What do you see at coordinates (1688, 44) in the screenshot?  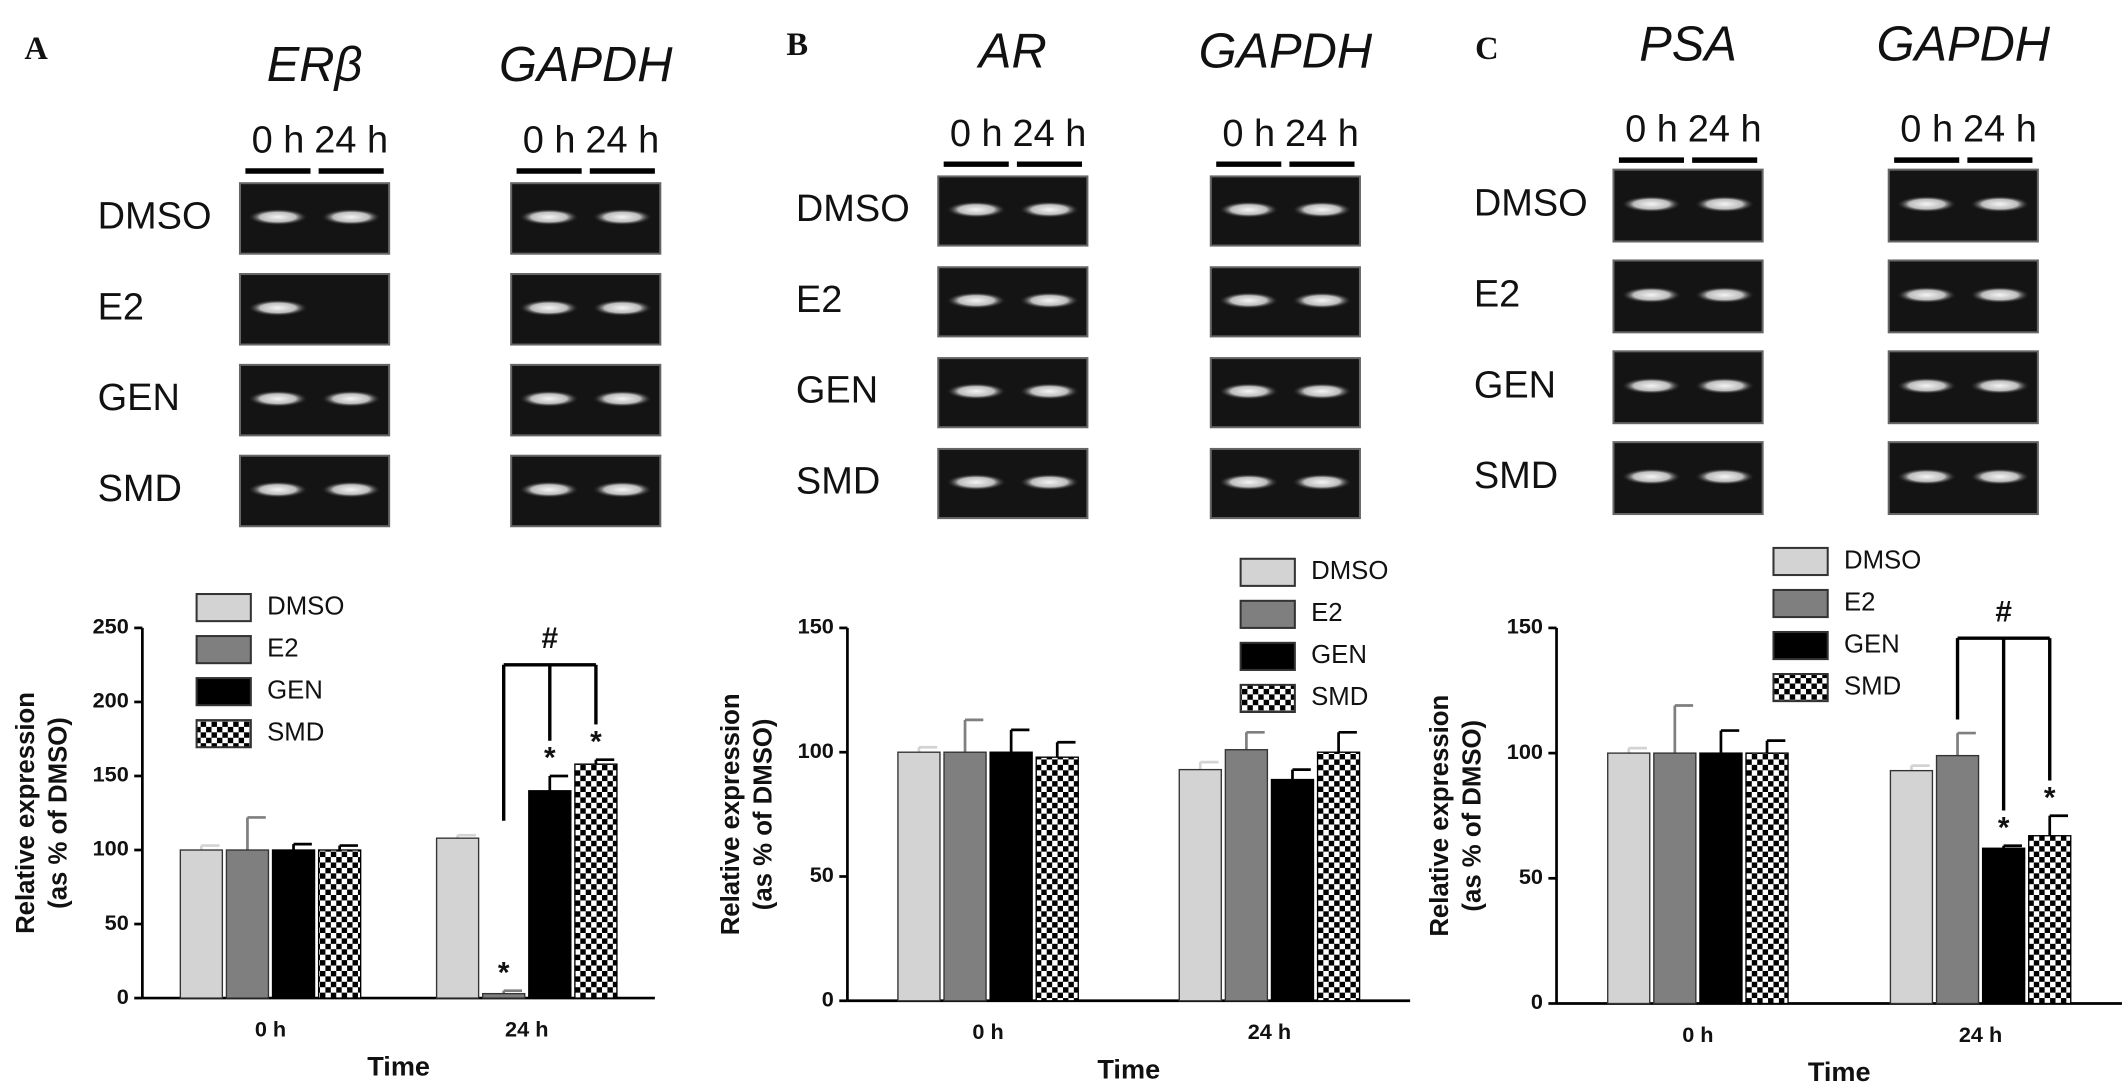 I see `gene-title: PSA` at bounding box center [1688, 44].